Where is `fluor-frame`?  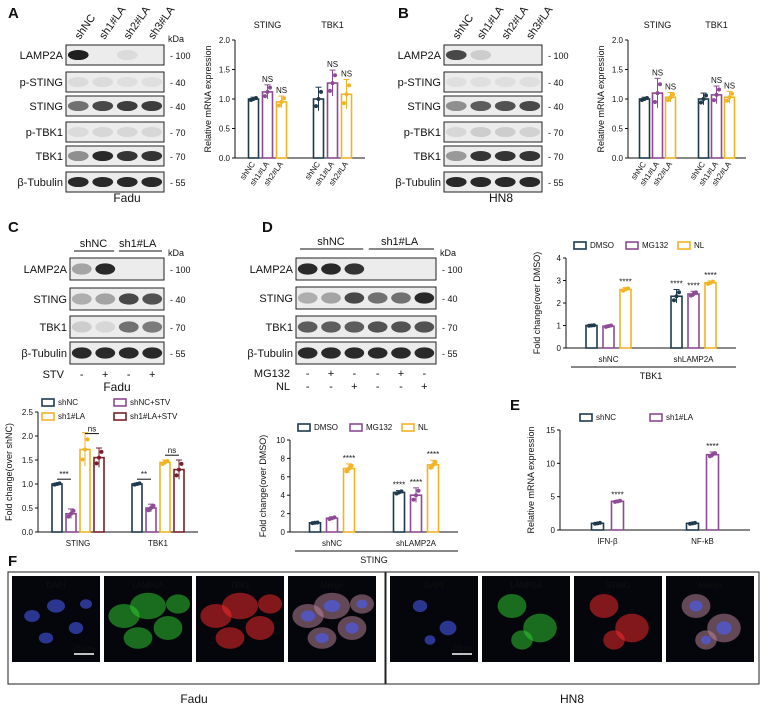 fluor-frame is located at coordinates (196, 628).